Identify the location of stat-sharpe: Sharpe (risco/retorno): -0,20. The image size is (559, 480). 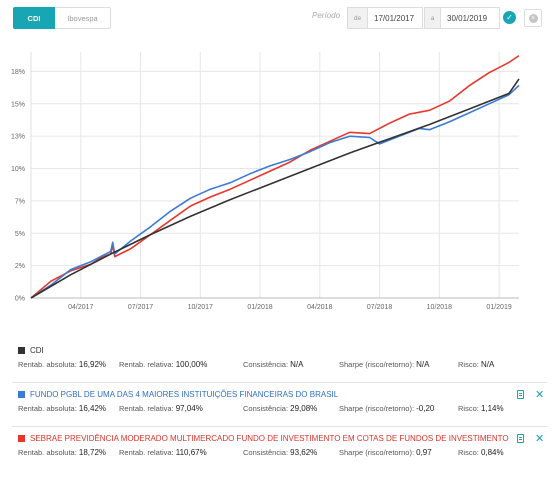
(386, 408).